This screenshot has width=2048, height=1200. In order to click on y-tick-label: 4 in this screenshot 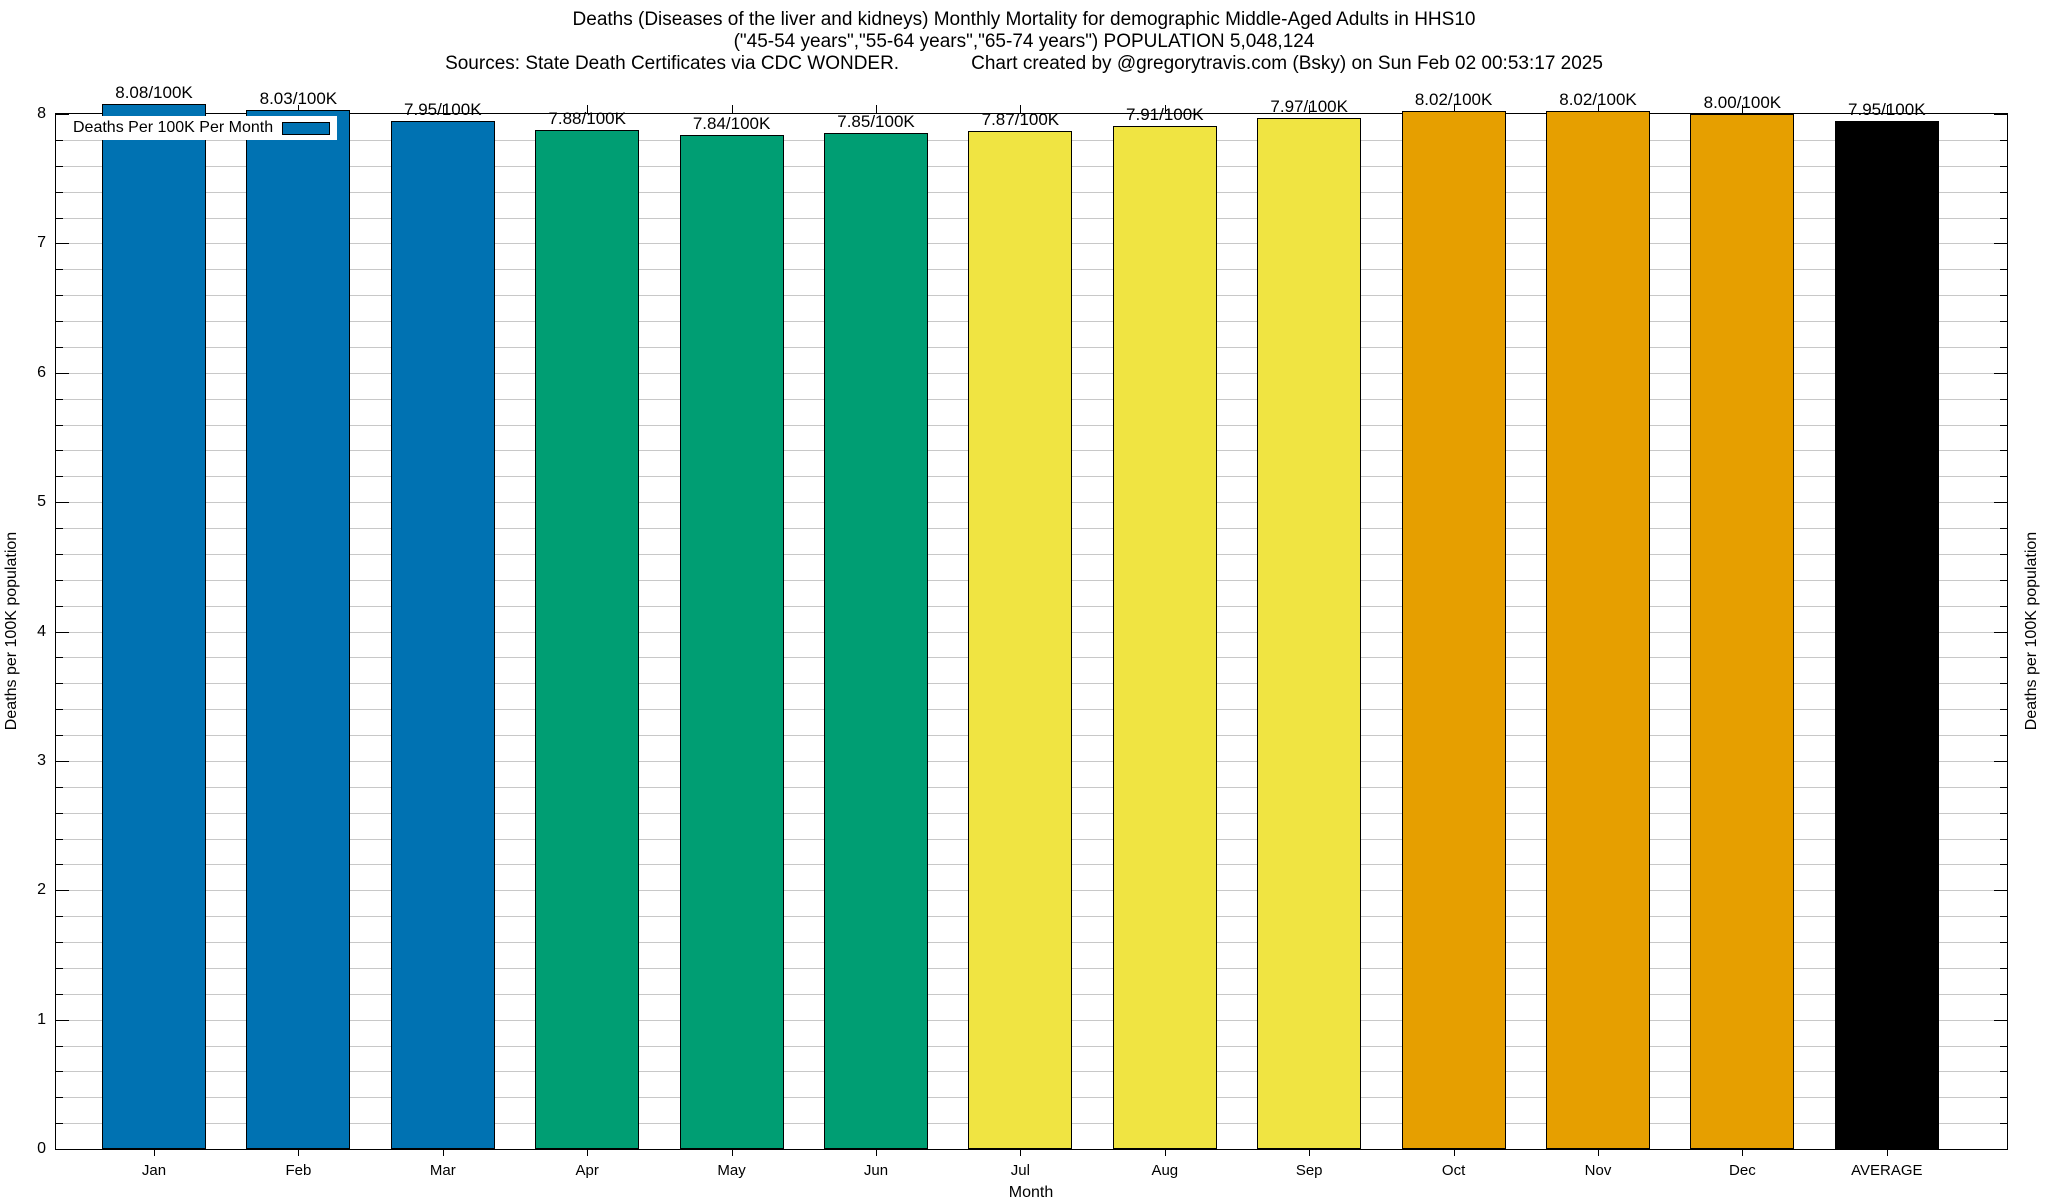, I will do `click(41, 631)`.